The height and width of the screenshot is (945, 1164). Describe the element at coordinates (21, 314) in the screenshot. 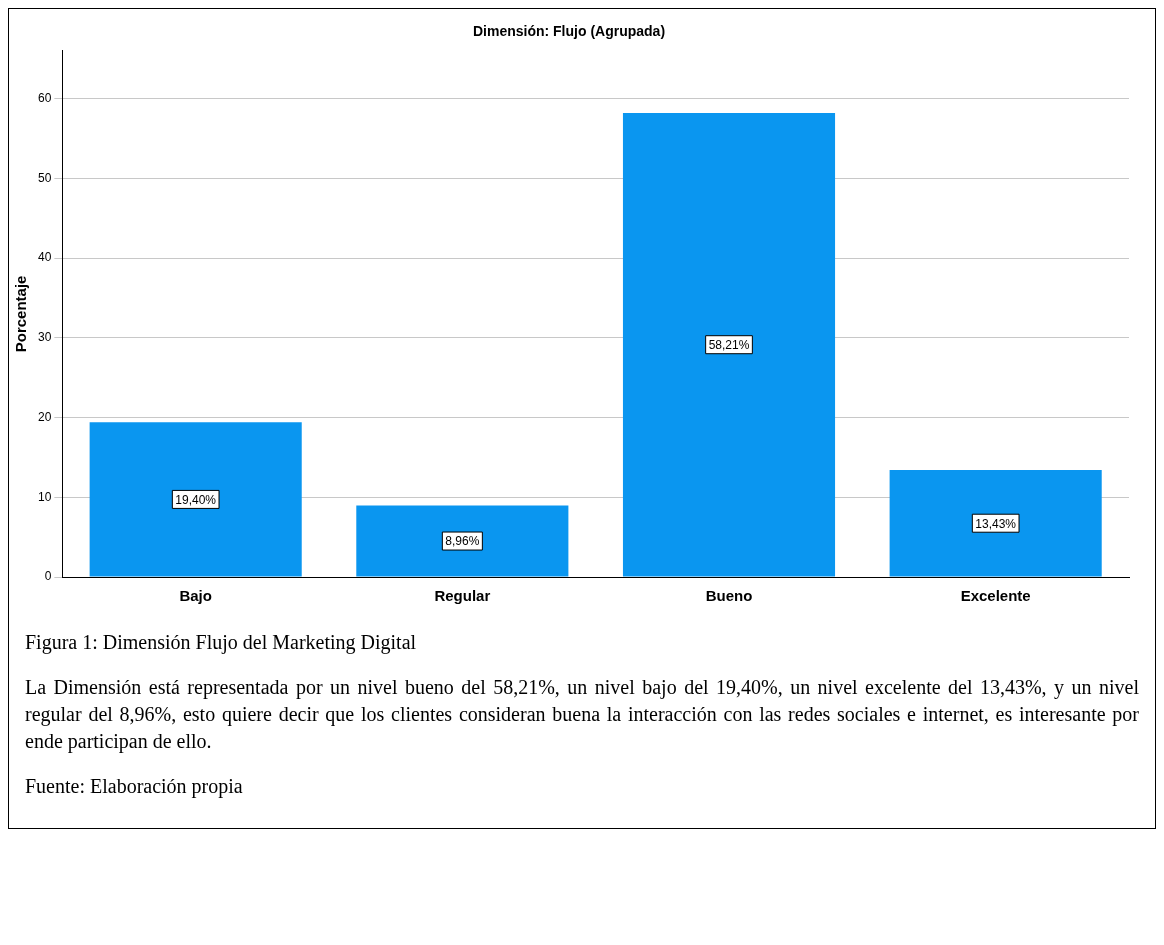

I see `y-axis-title: Porcentaje` at that location.